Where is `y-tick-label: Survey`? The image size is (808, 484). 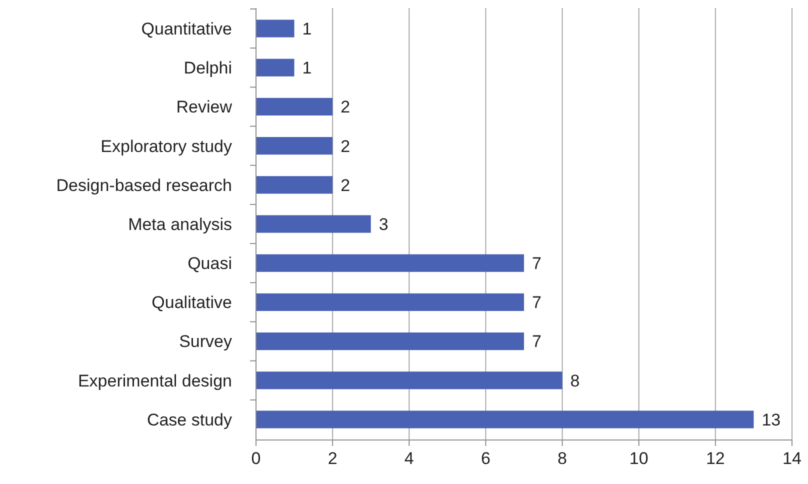 y-tick-label: Survey is located at coordinates (205, 342).